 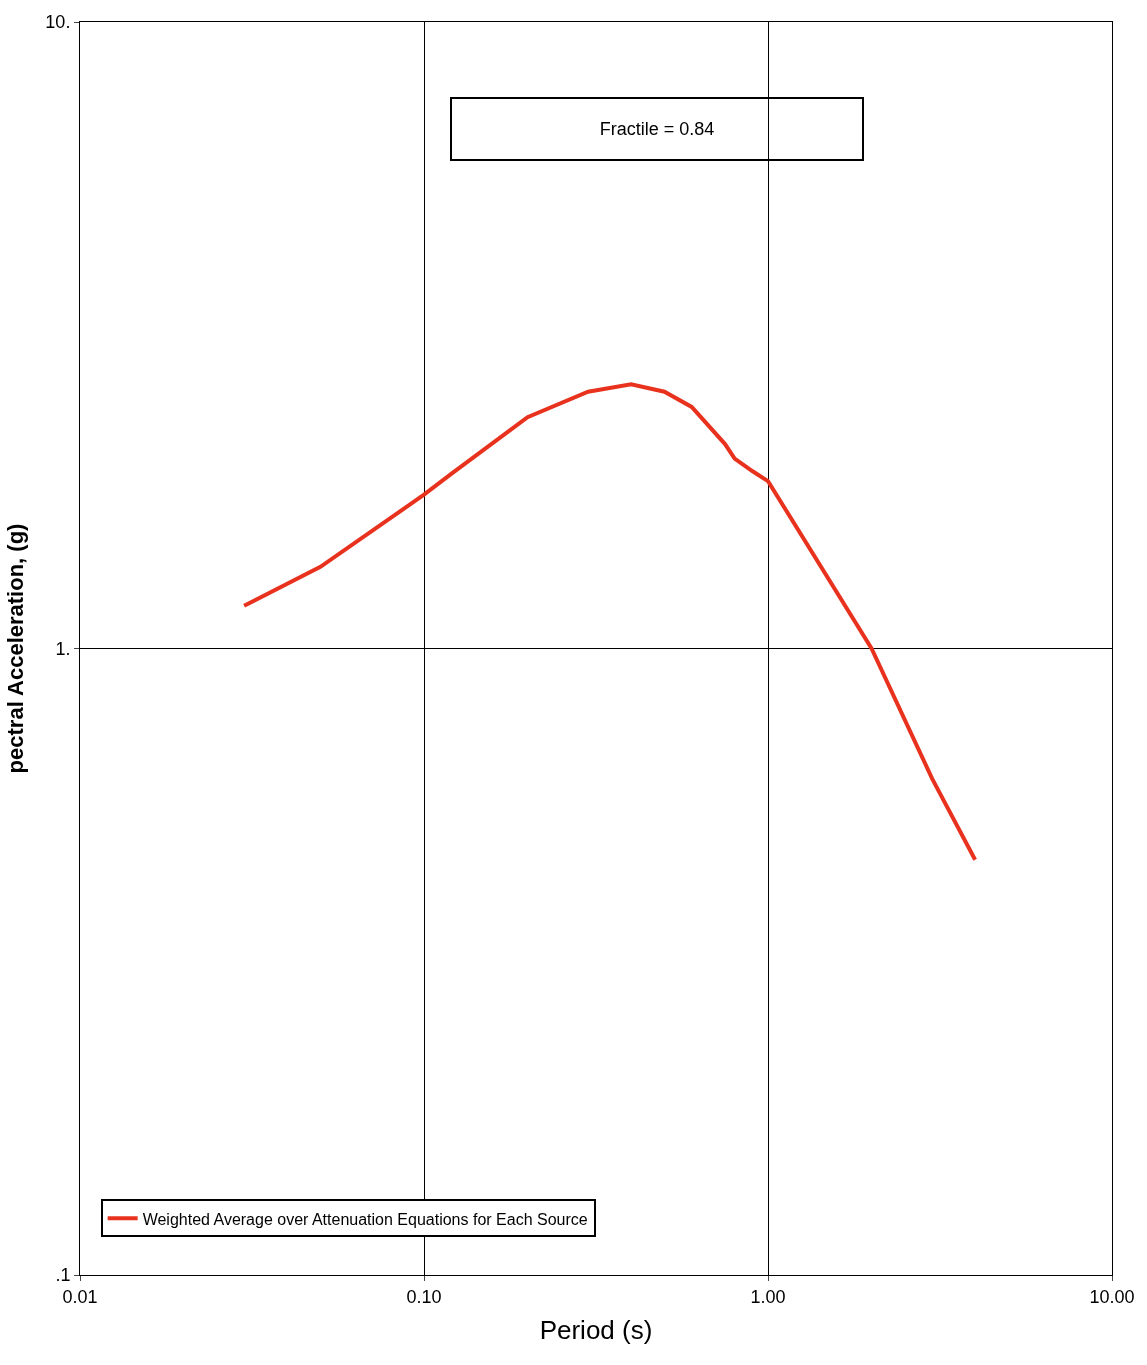 What do you see at coordinates (80, 1296) in the screenshot?
I see `x-tick-label: 0.01` at bounding box center [80, 1296].